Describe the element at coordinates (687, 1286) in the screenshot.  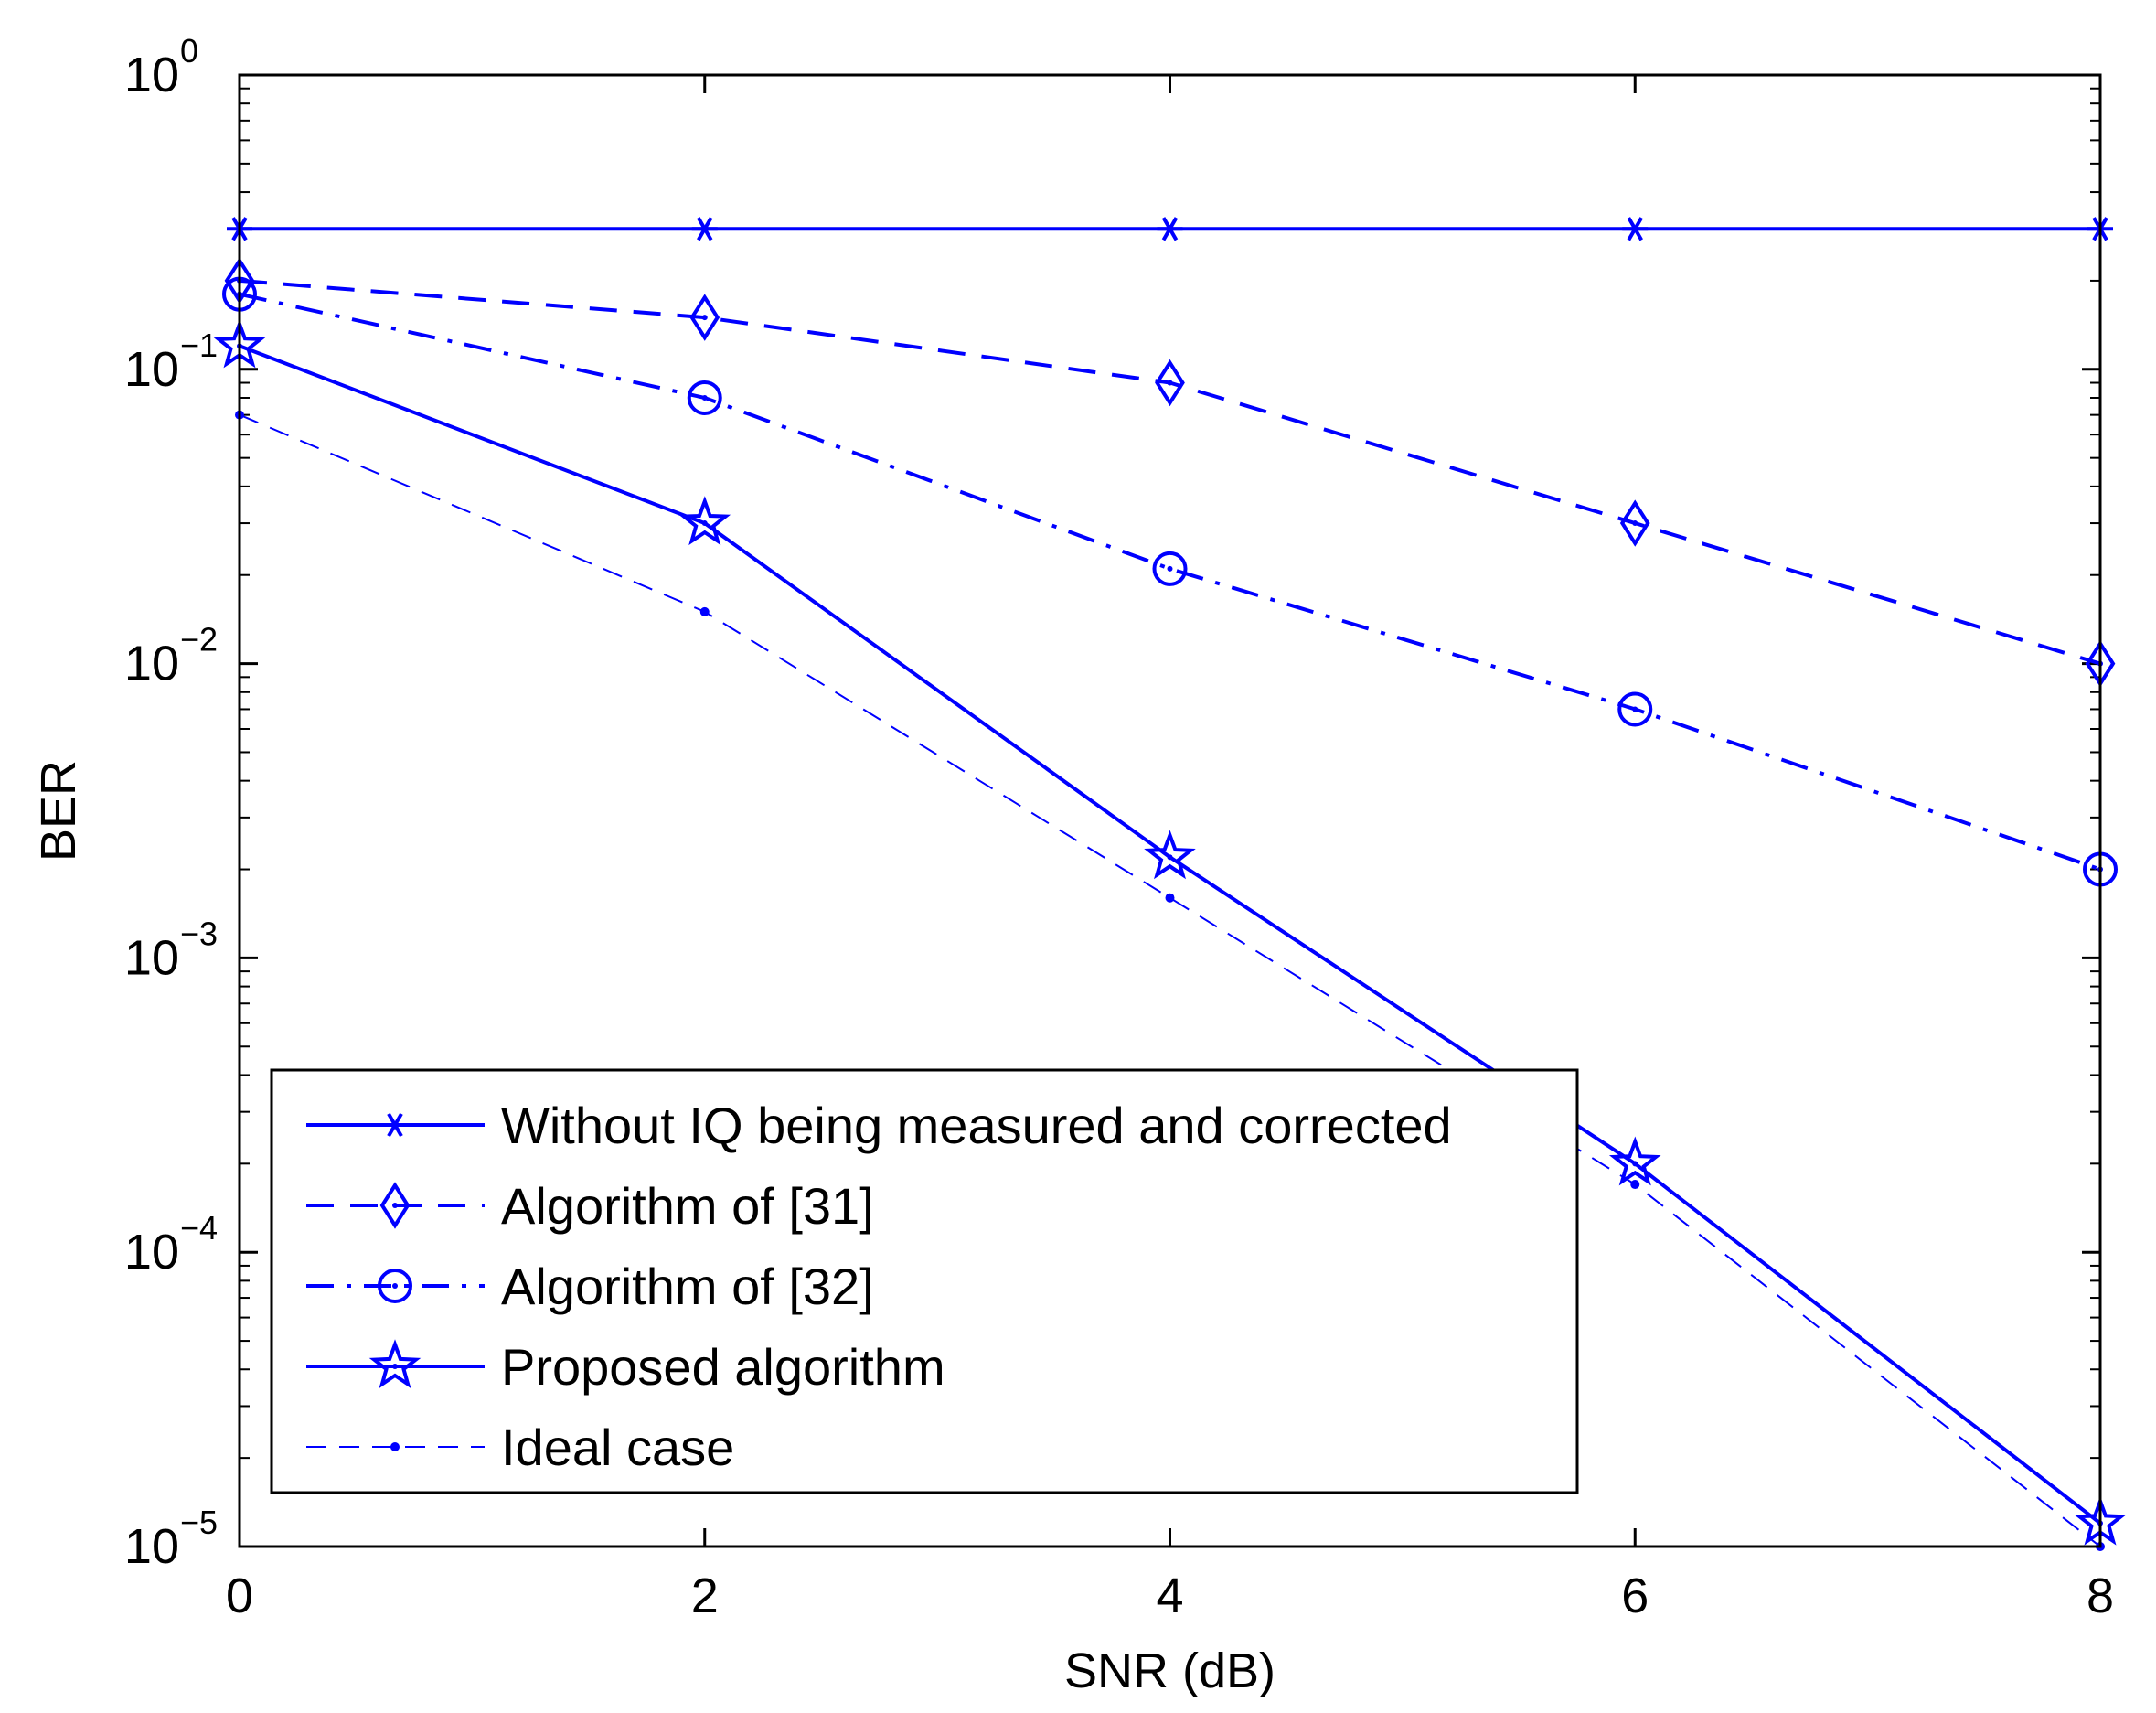
I see `legend-label: Algorithm of [32]` at that location.